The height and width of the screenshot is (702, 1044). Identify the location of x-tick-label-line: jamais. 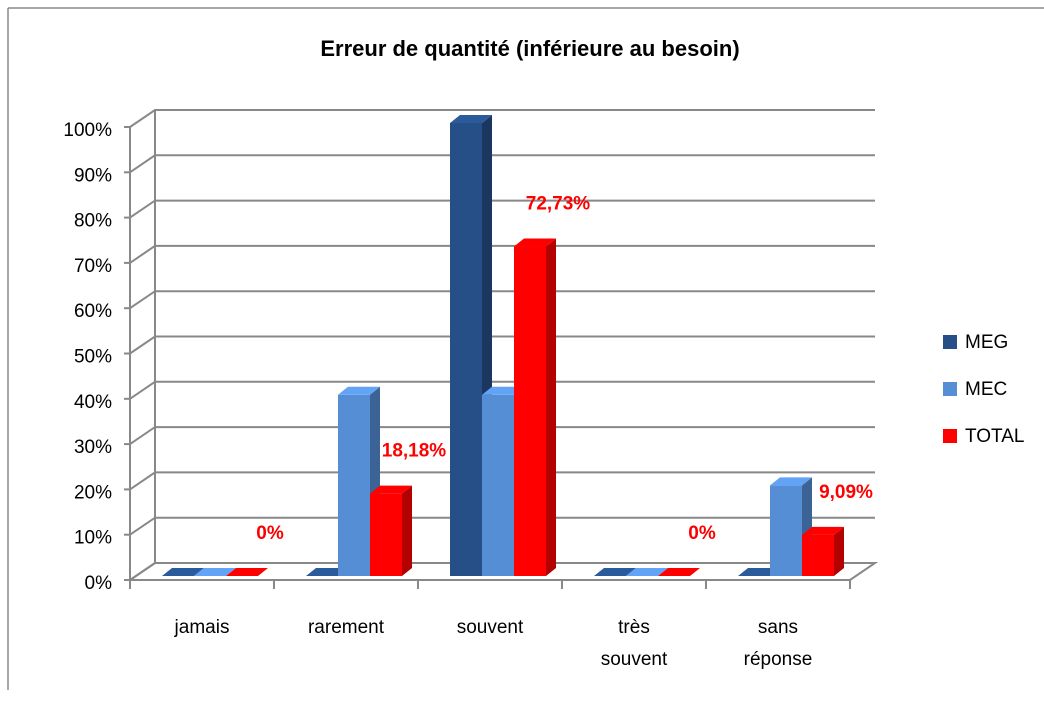
(202, 627).